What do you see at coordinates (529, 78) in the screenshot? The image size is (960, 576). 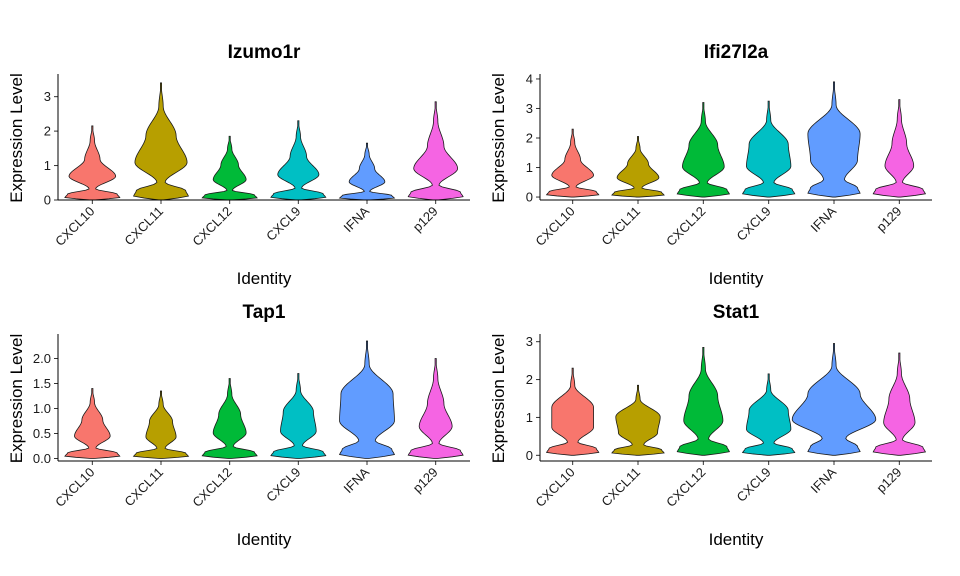 I see `y-tick-label: 4` at bounding box center [529, 78].